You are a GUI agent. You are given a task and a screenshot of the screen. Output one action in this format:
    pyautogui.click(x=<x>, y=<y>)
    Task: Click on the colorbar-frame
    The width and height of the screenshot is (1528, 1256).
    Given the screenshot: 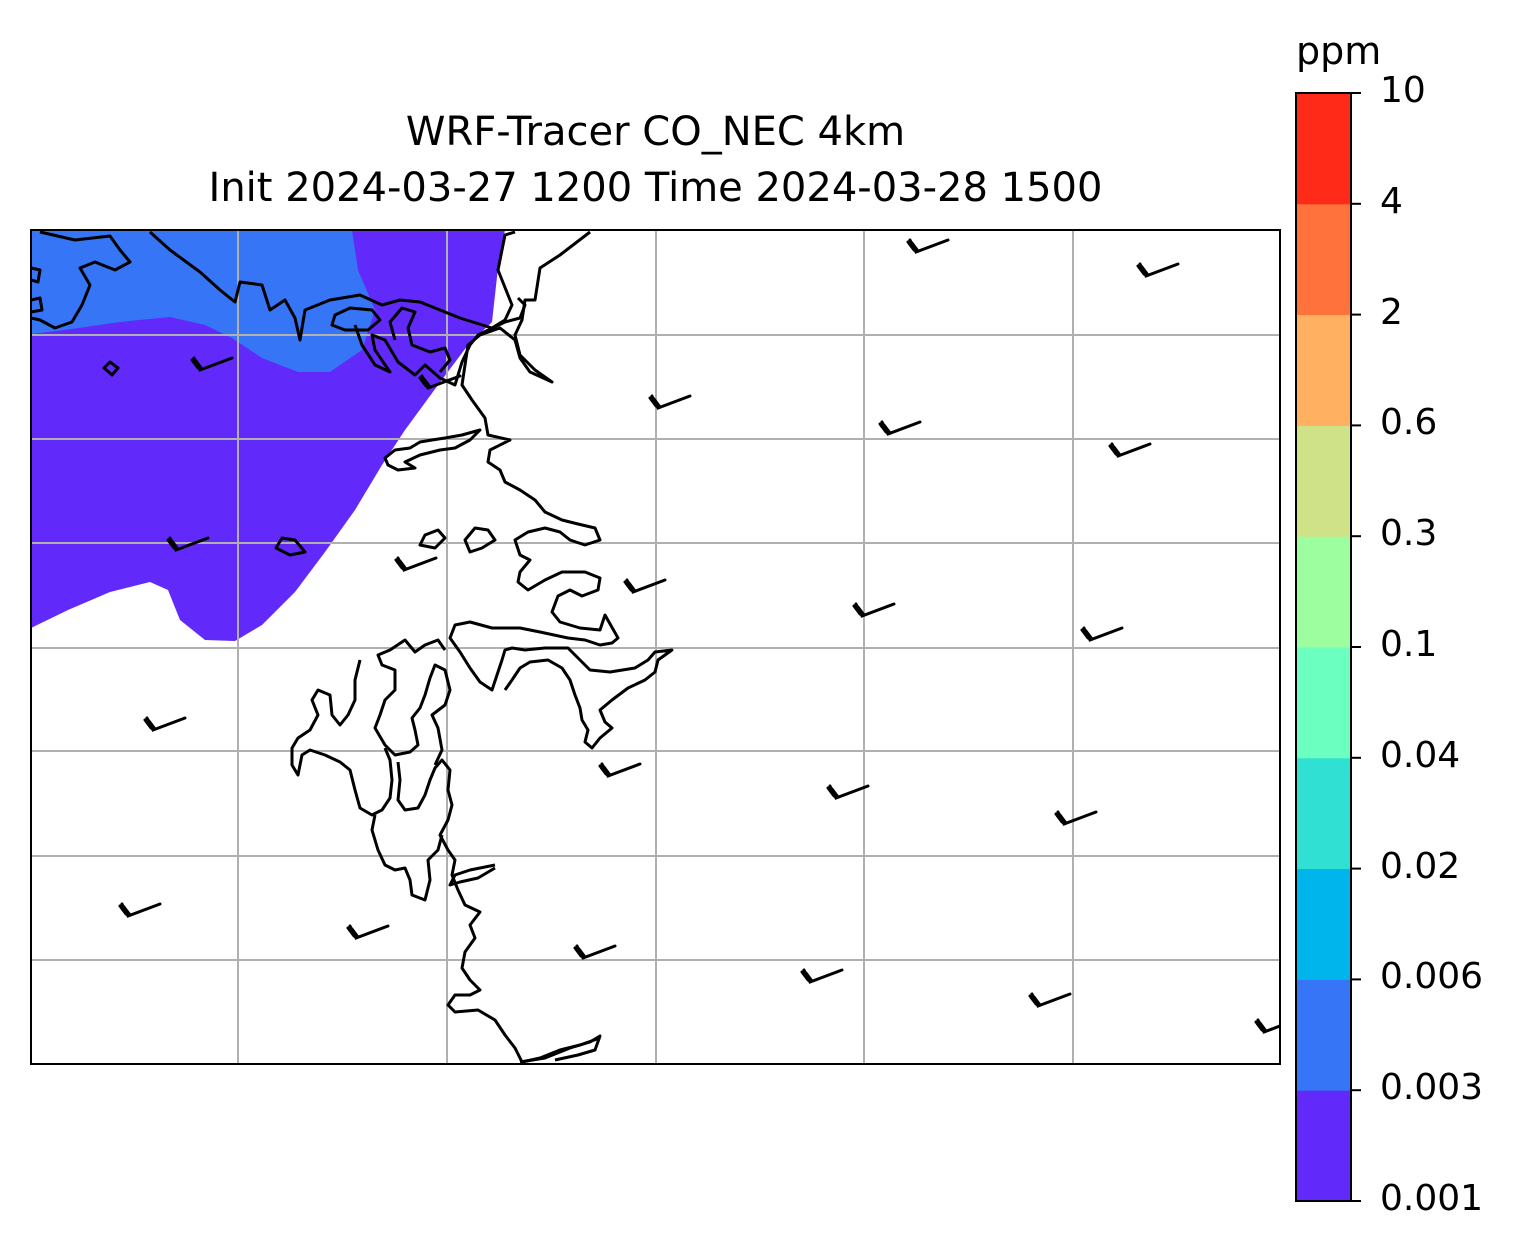 What is the action you would take?
    pyautogui.click(x=1323, y=647)
    